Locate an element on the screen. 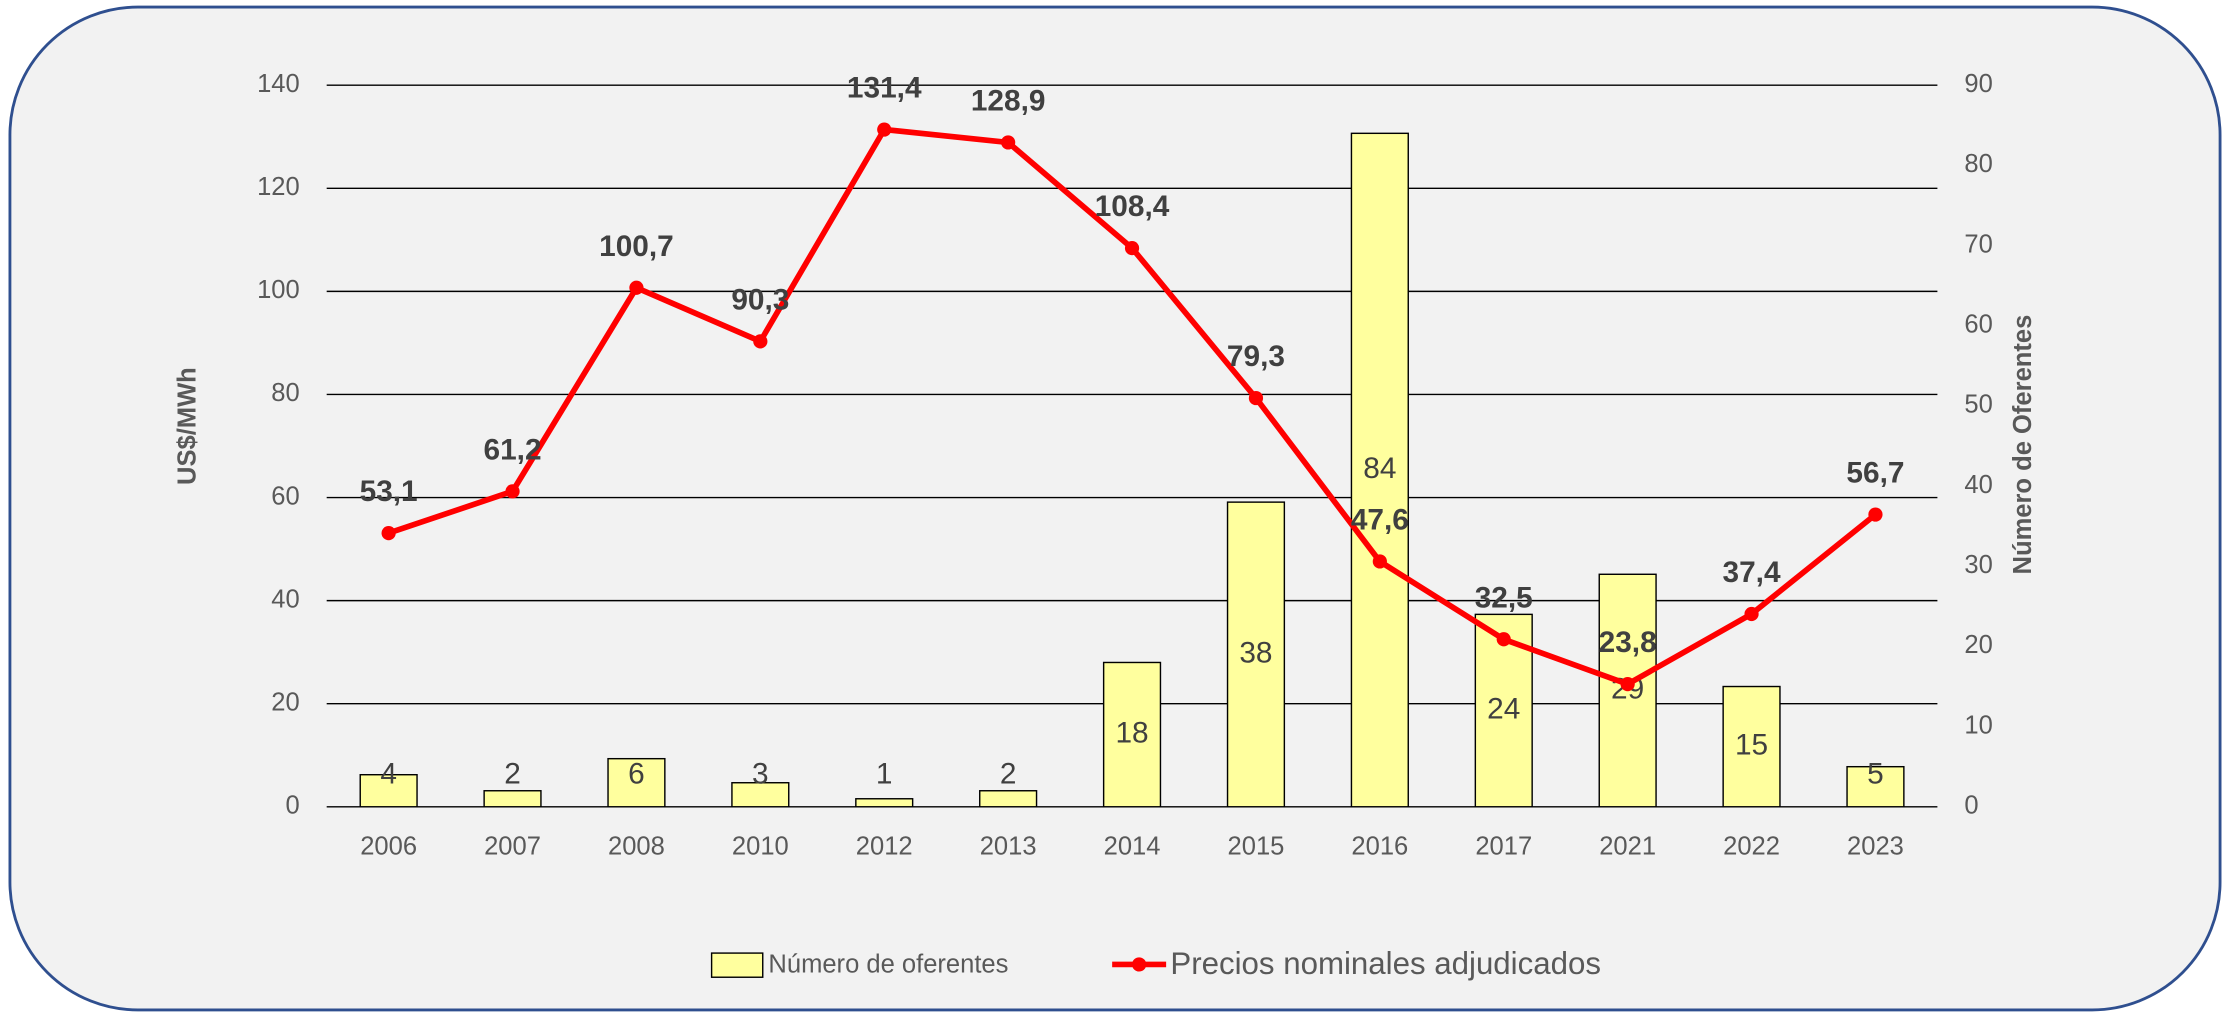  x-tick-label: 2007 is located at coordinates (512, 847).